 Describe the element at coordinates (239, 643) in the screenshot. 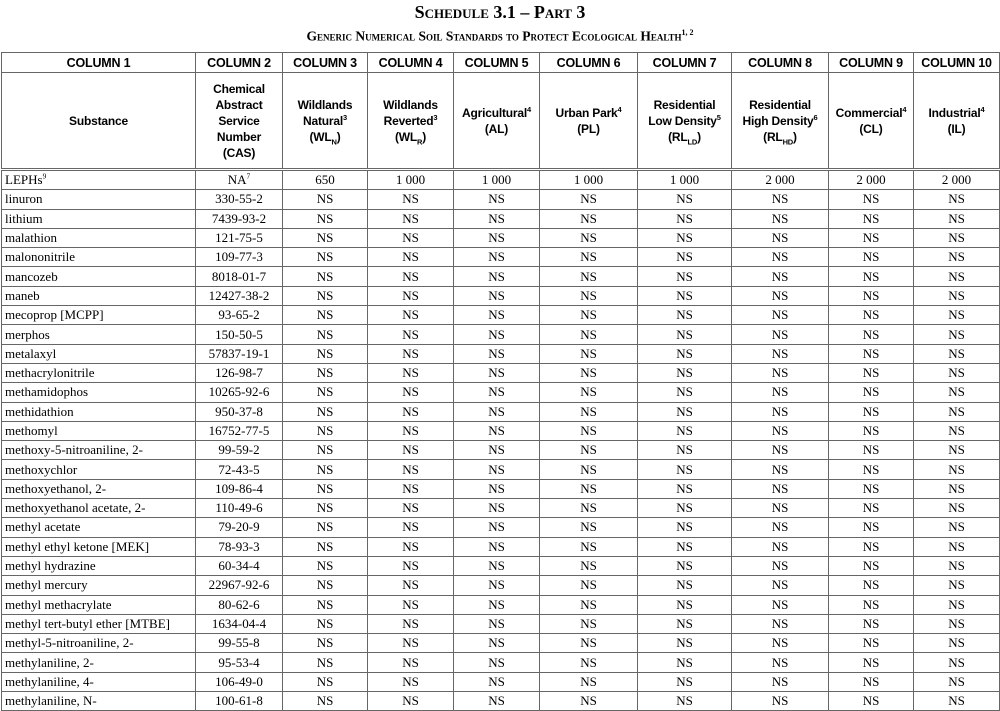

I see `cas-cell: 99-55-8` at that location.